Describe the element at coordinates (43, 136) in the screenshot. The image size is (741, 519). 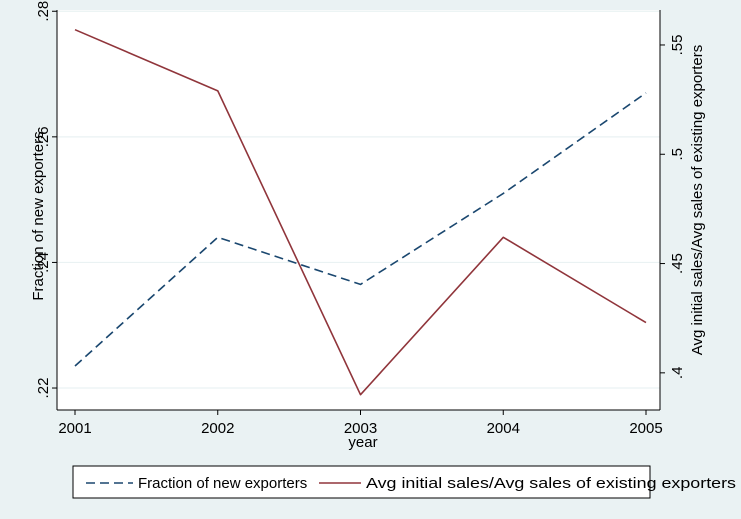
I see `left-y-tick-label: .26` at that location.